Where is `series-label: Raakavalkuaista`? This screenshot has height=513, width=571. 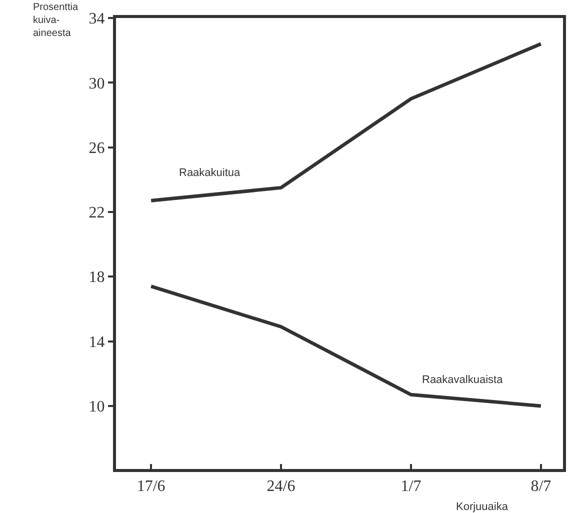
series-label: Raakavalkuaista is located at coordinates (463, 380).